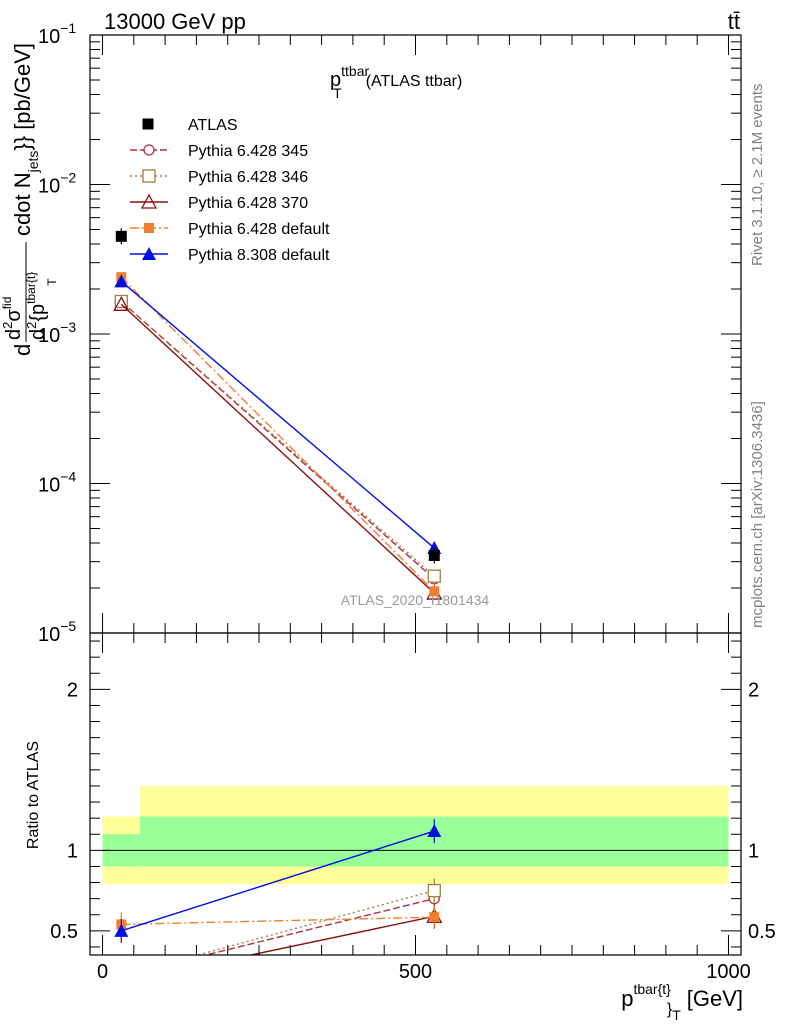 Image resolution: width=786 pixels, height=1024 pixels. What do you see at coordinates (757, 514) in the screenshot?
I see `source-label: mcplots.cern.ch [arXiv:1306.3436]` at bounding box center [757, 514].